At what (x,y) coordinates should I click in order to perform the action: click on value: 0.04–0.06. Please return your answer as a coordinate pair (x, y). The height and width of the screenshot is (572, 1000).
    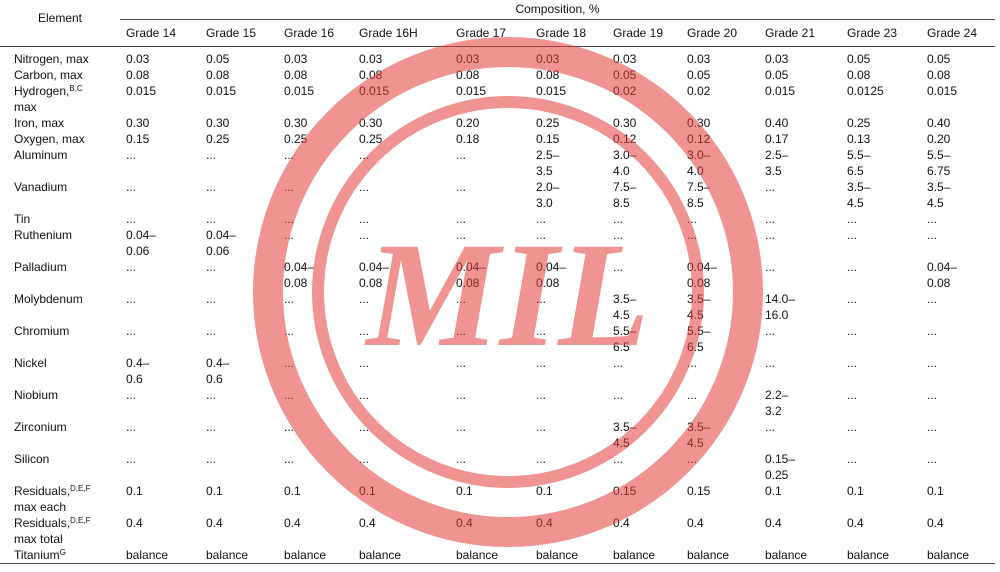
    Looking at the image, I should click on (221, 243).